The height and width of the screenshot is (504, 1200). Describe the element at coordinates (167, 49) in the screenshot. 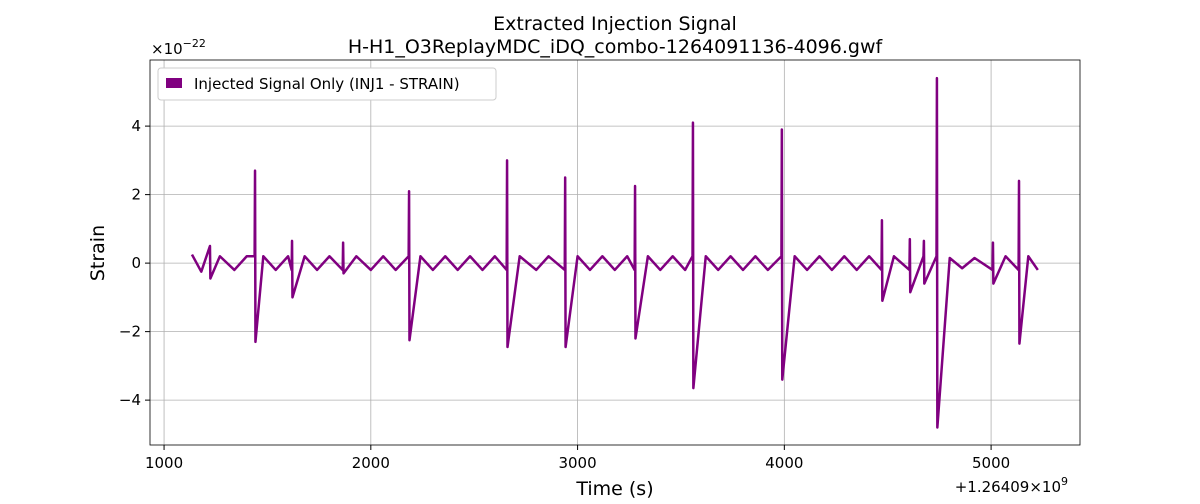

I see `y-offset-base: ×10` at that location.